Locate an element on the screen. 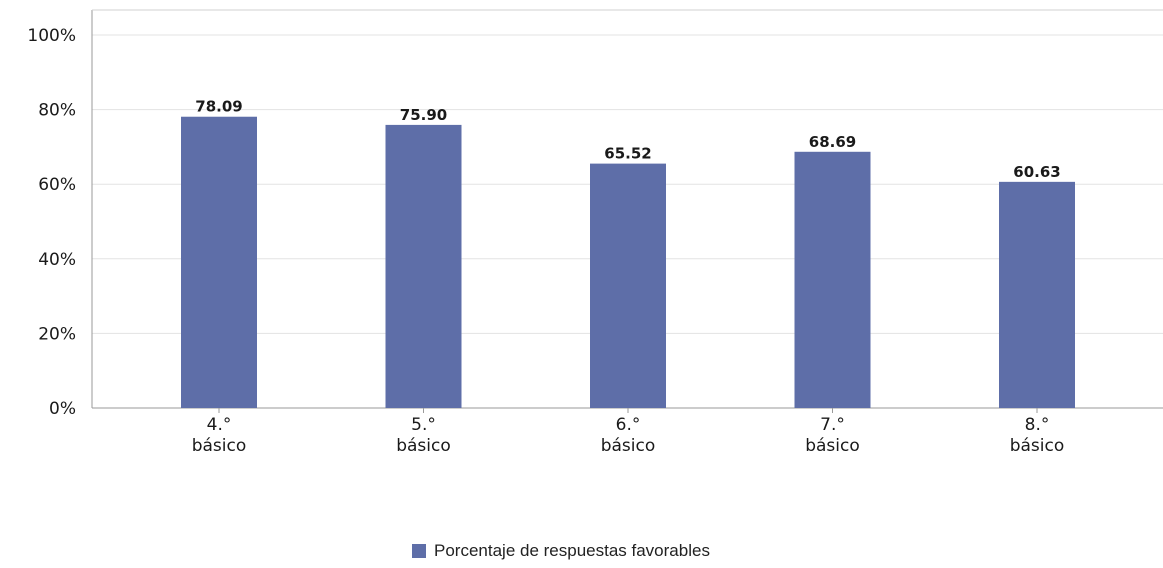  data-label: 65.52 is located at coordinates (627, 154).